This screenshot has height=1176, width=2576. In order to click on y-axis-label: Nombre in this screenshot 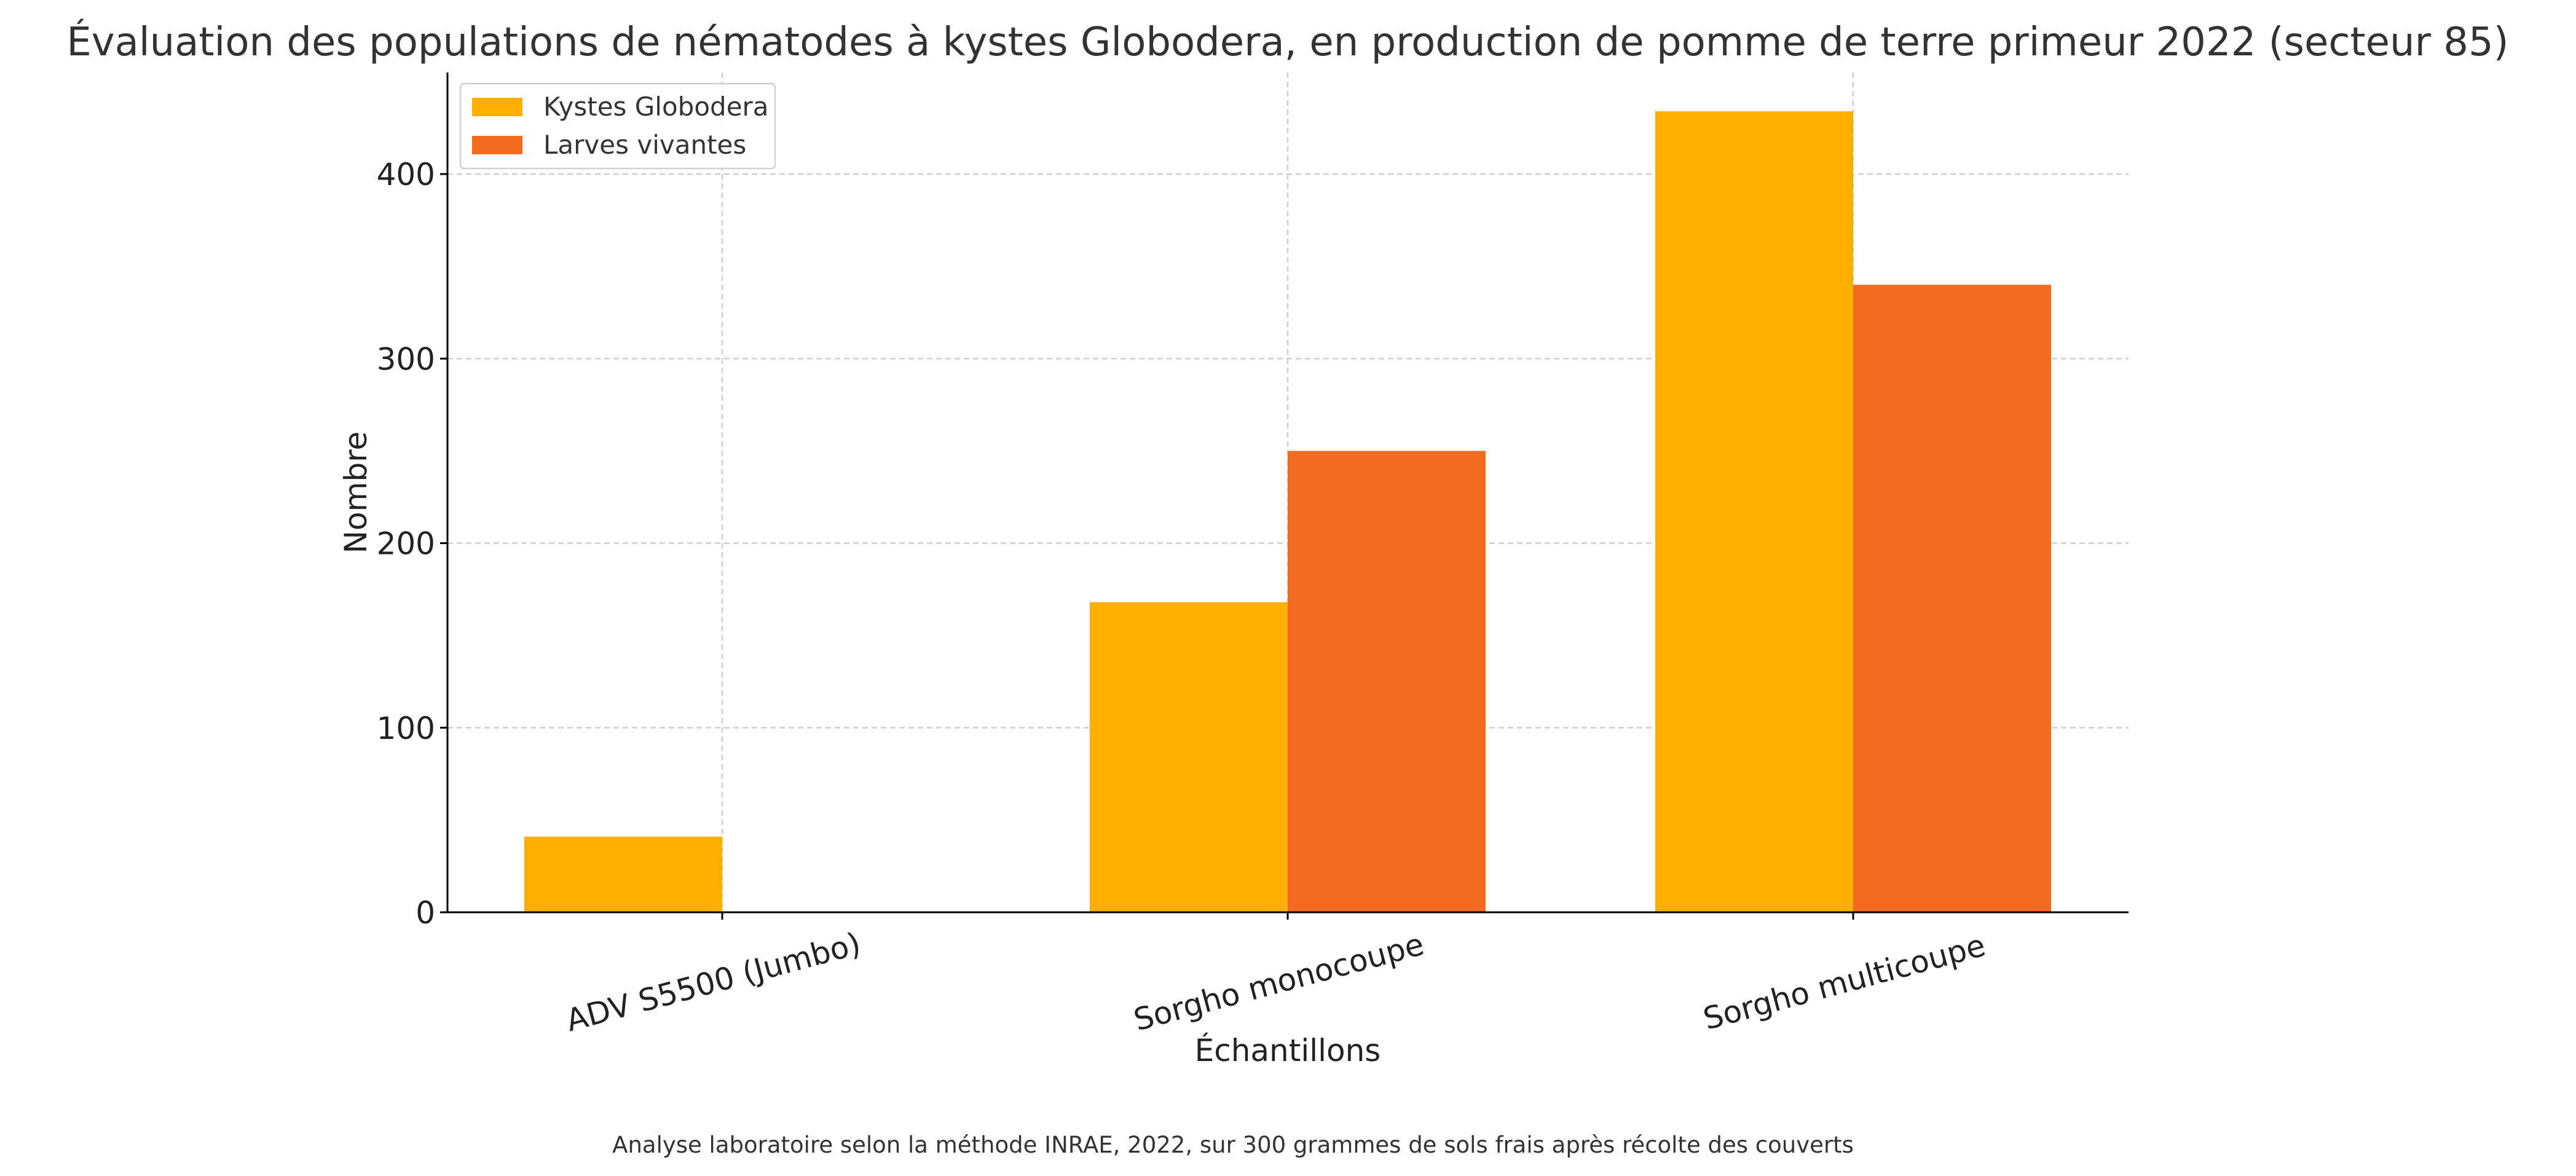, I will do `click(356, 493)`.